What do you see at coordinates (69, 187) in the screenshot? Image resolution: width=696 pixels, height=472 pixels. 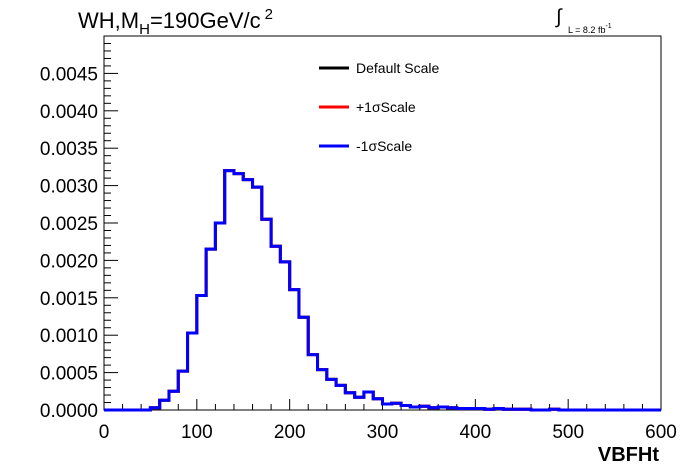 I see `y-tick-label: 0.0030` at bounding box center [69, 187].